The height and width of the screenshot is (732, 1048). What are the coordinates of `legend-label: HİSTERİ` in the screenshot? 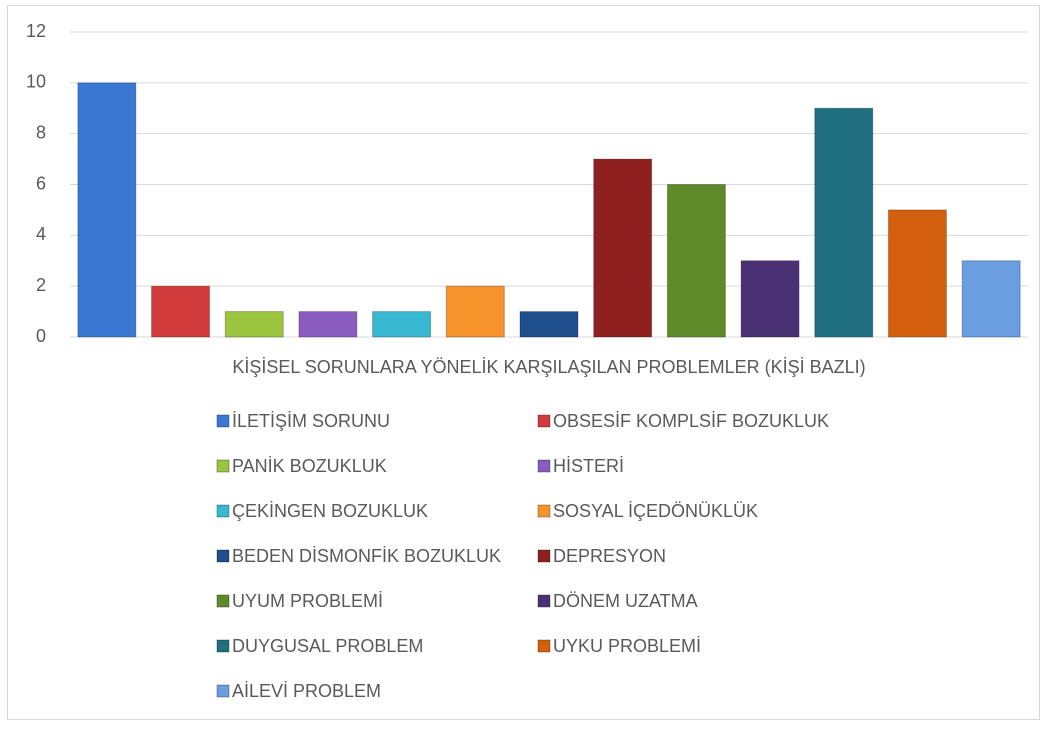 It's located at (588, 466).